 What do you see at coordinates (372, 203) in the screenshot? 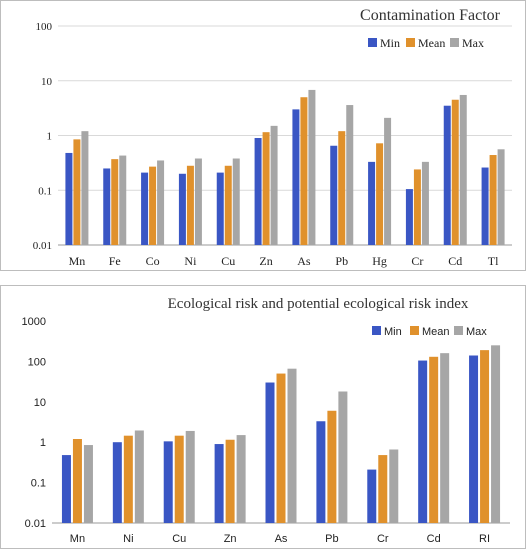
I see `bar-hg-min` at bounding box center [372, 203].